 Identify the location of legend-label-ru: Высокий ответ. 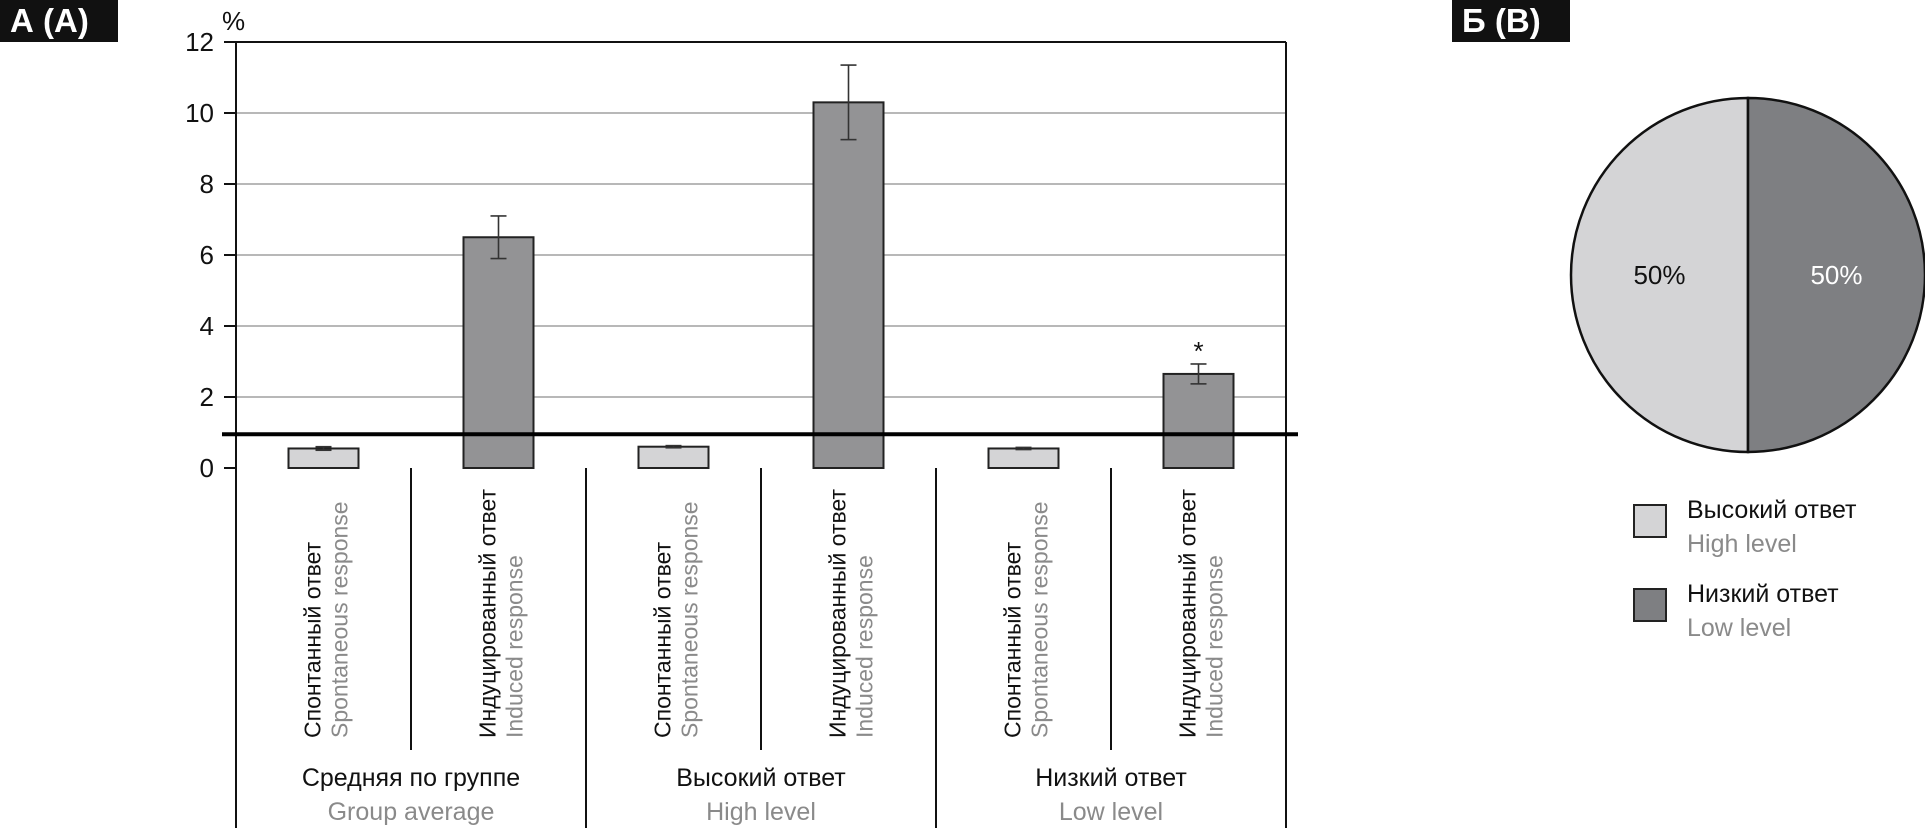
(1772, 510).